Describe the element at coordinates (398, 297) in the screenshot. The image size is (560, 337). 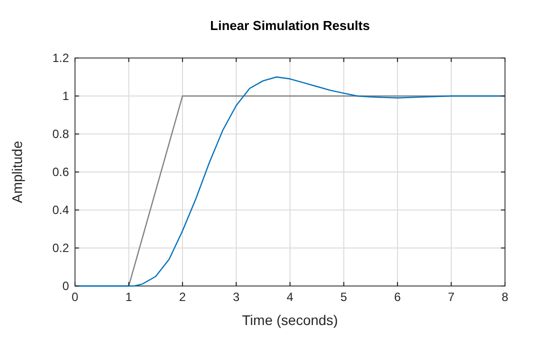
I see `x-tick-label: 6` at that location.